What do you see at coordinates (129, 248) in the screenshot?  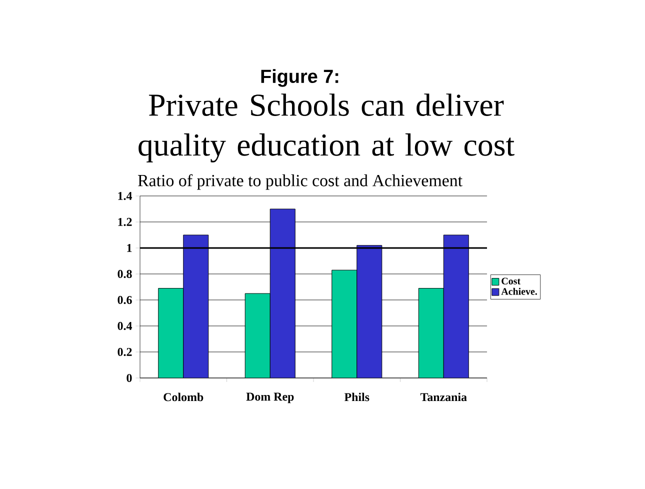 I see `y-tick-label: 1` at bounding box center [129, 248].